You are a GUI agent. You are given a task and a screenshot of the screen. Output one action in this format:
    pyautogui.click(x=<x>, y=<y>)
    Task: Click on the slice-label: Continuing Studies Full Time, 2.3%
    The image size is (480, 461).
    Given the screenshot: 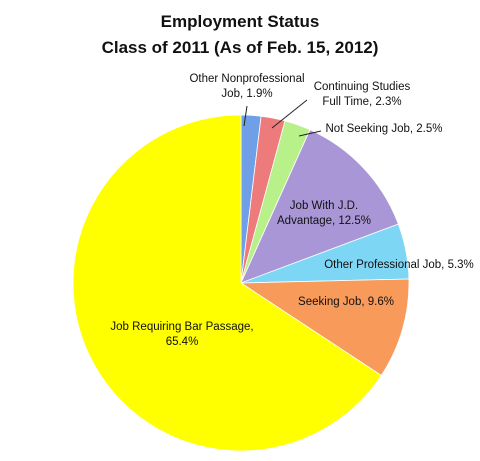 What is the action you would take?
    pyautogui.click(x=362, y=94)
    